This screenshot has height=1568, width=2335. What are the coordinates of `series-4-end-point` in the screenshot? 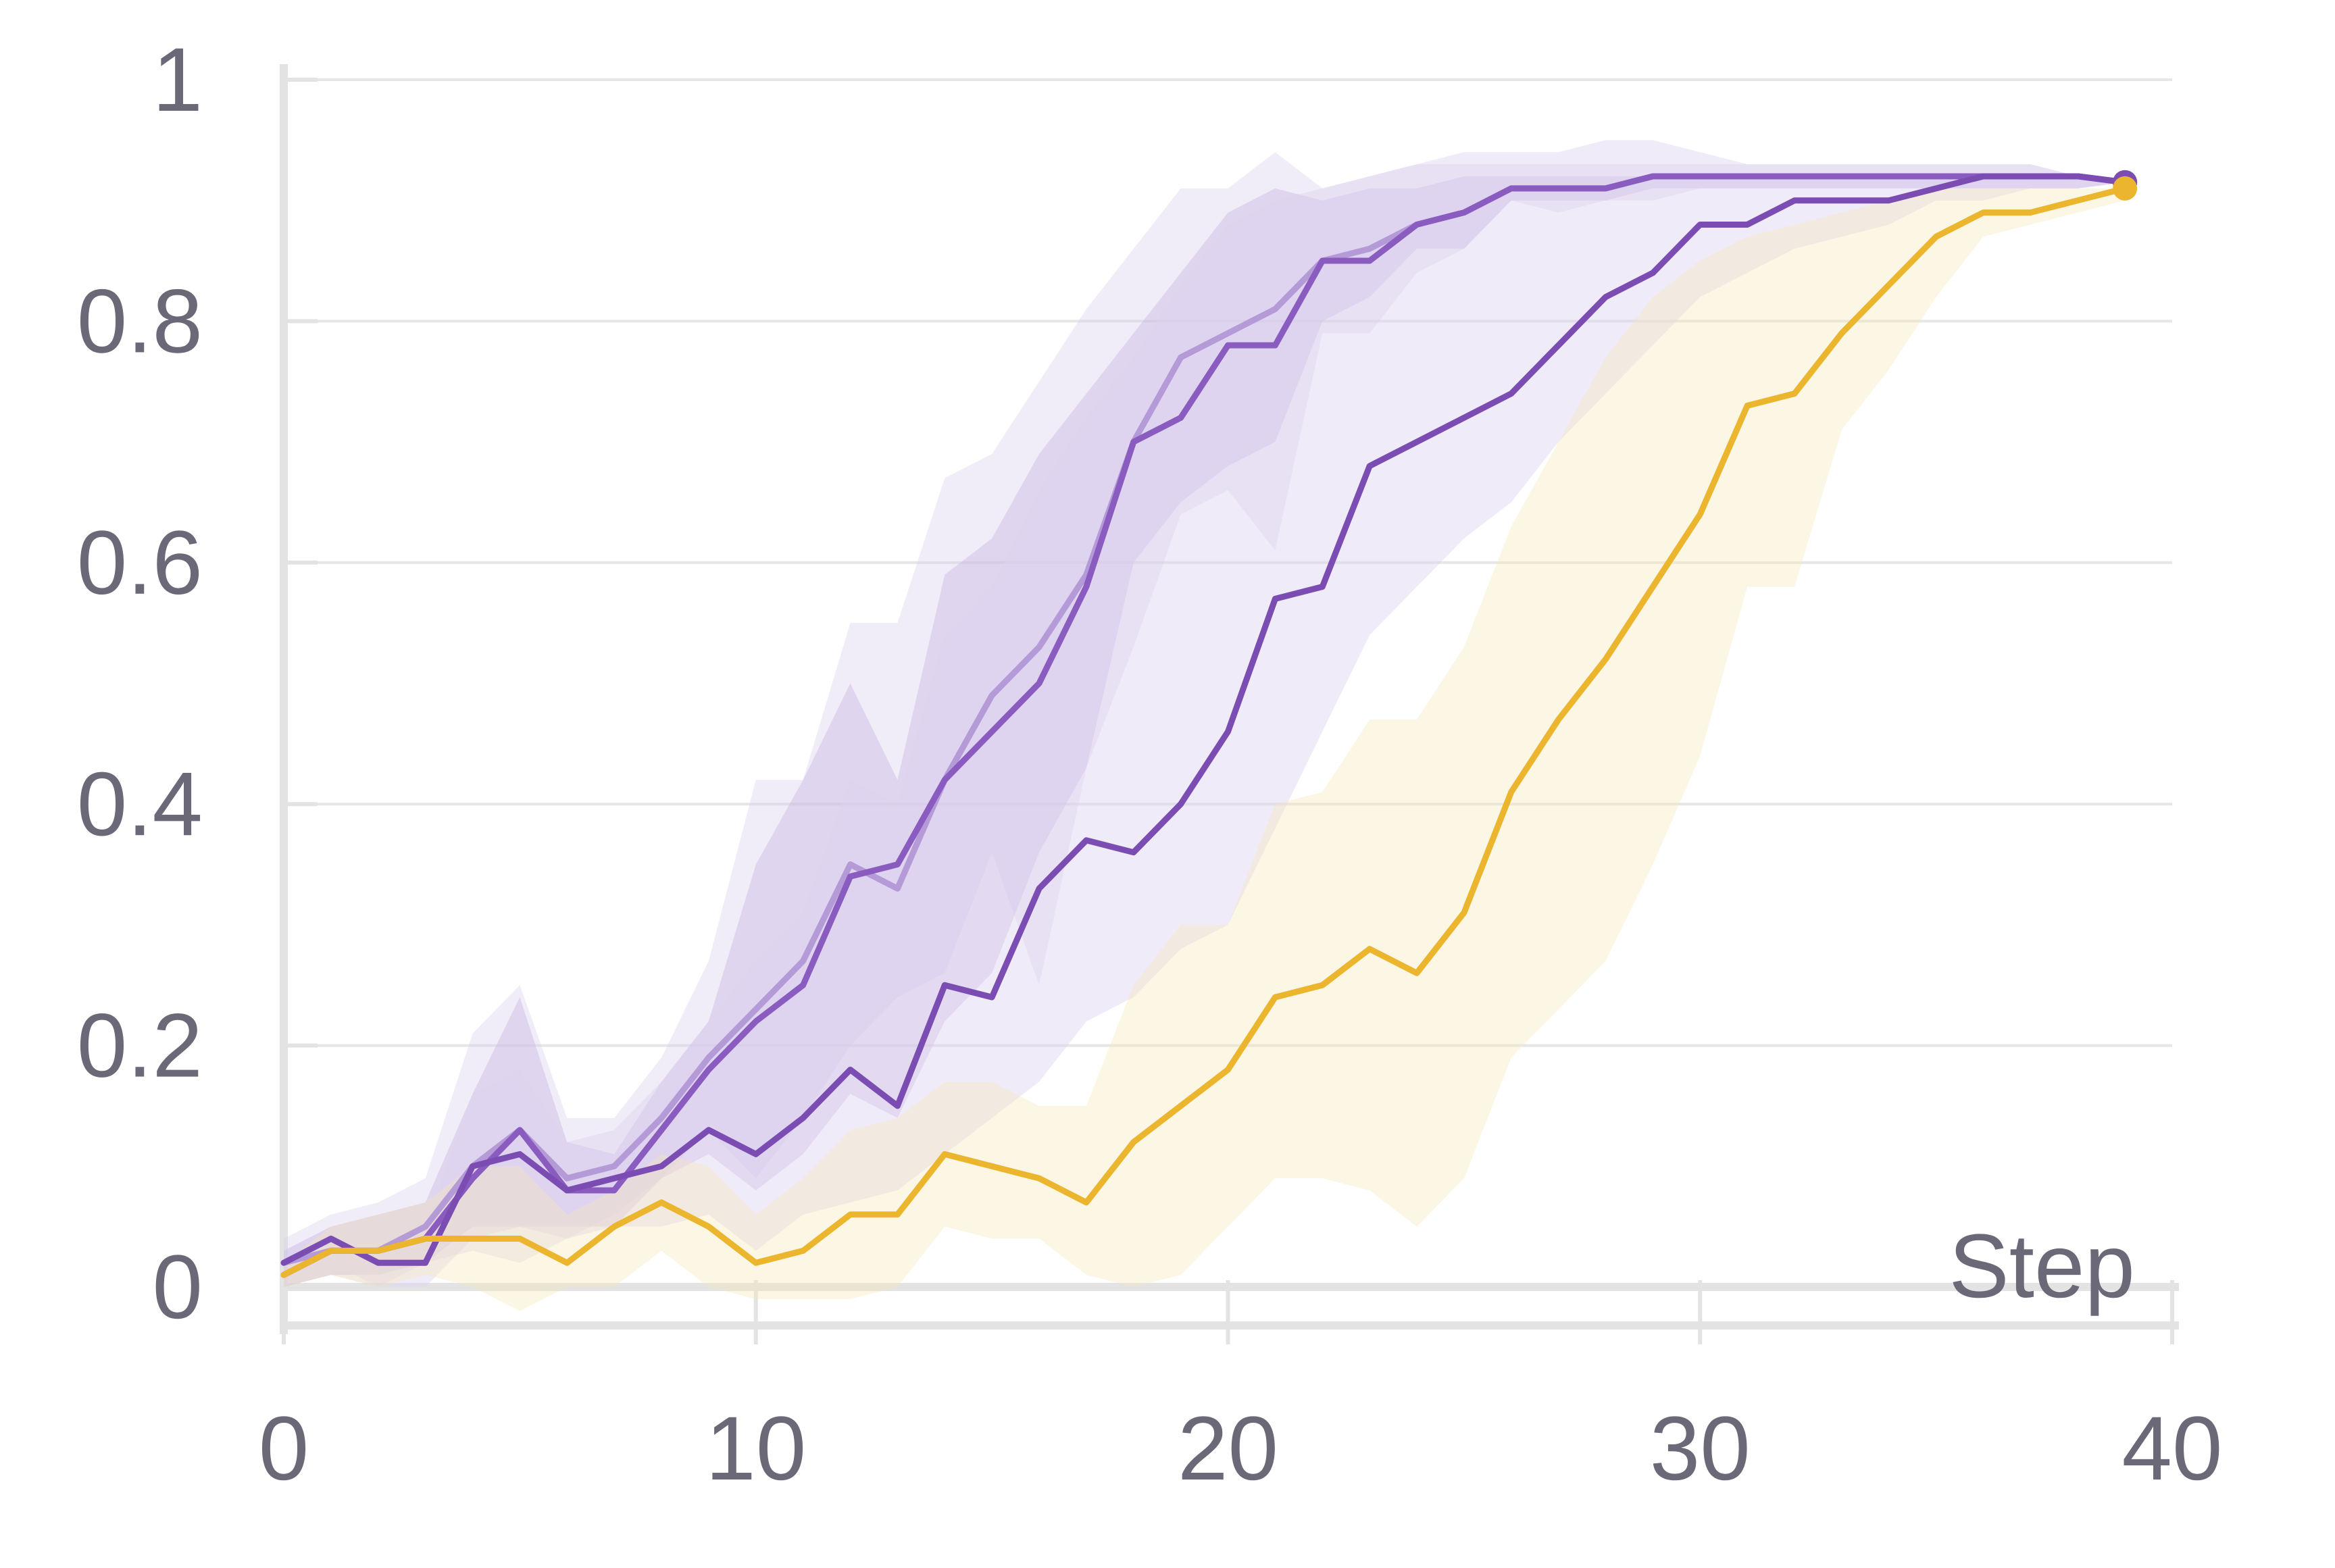 It's located at (2126, 189).